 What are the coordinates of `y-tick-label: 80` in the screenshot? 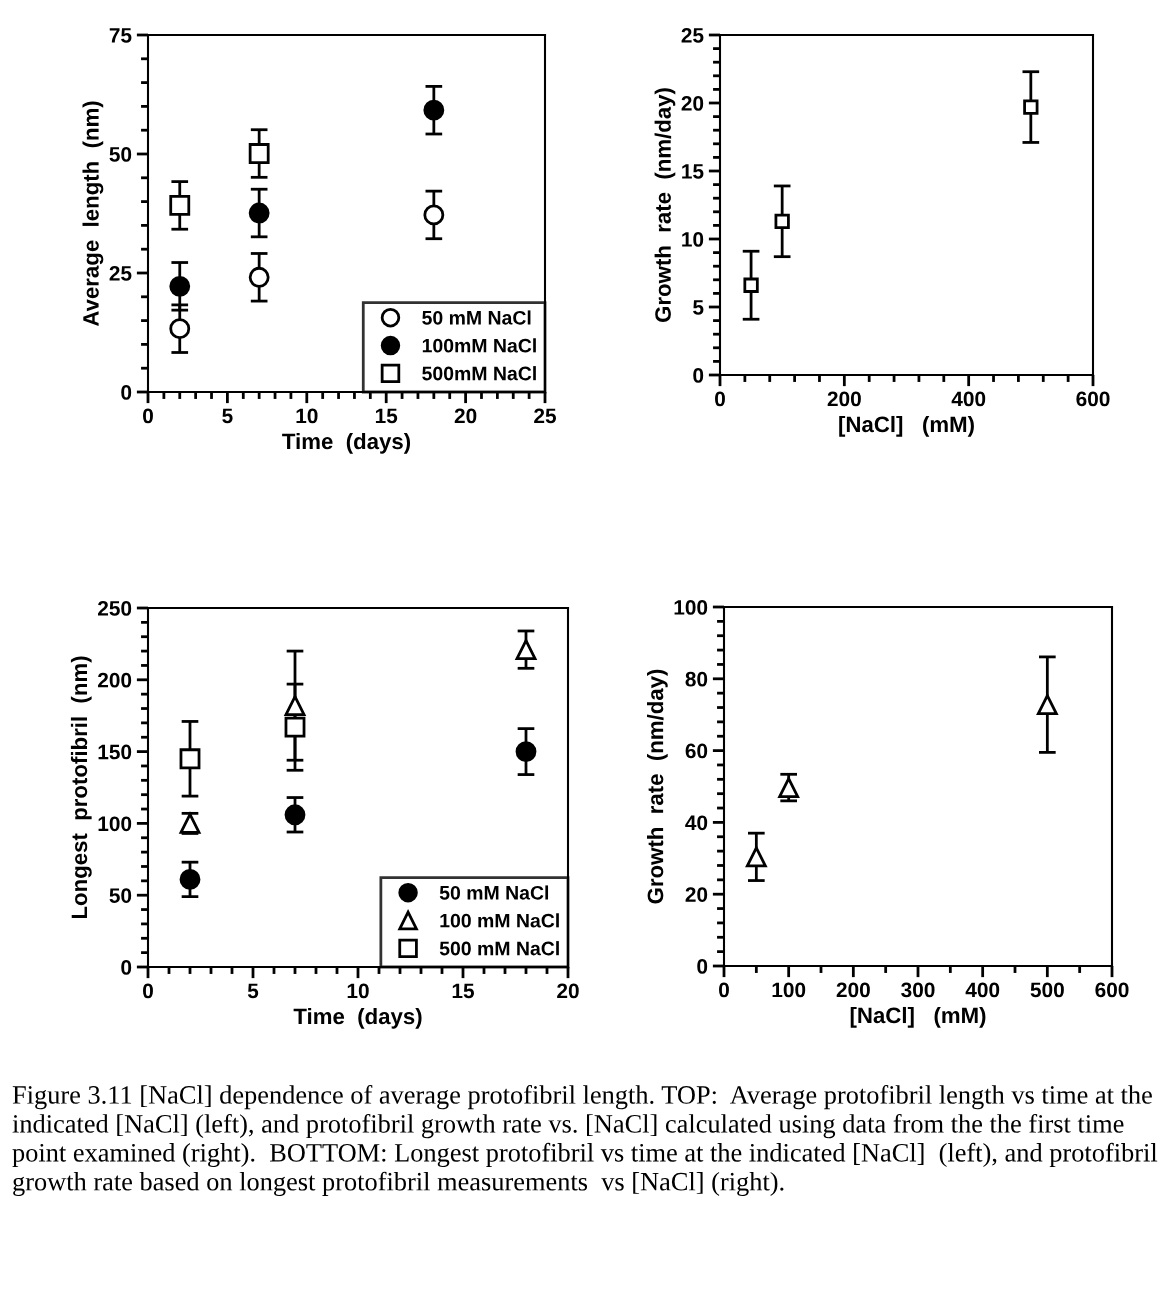 It's located at (696, 679).